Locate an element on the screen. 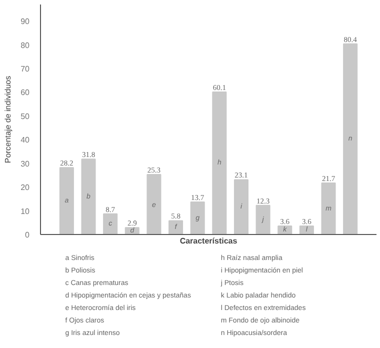 The image size is (380, 348). y-tick-label: 70 is located at coordinates (25, 69).